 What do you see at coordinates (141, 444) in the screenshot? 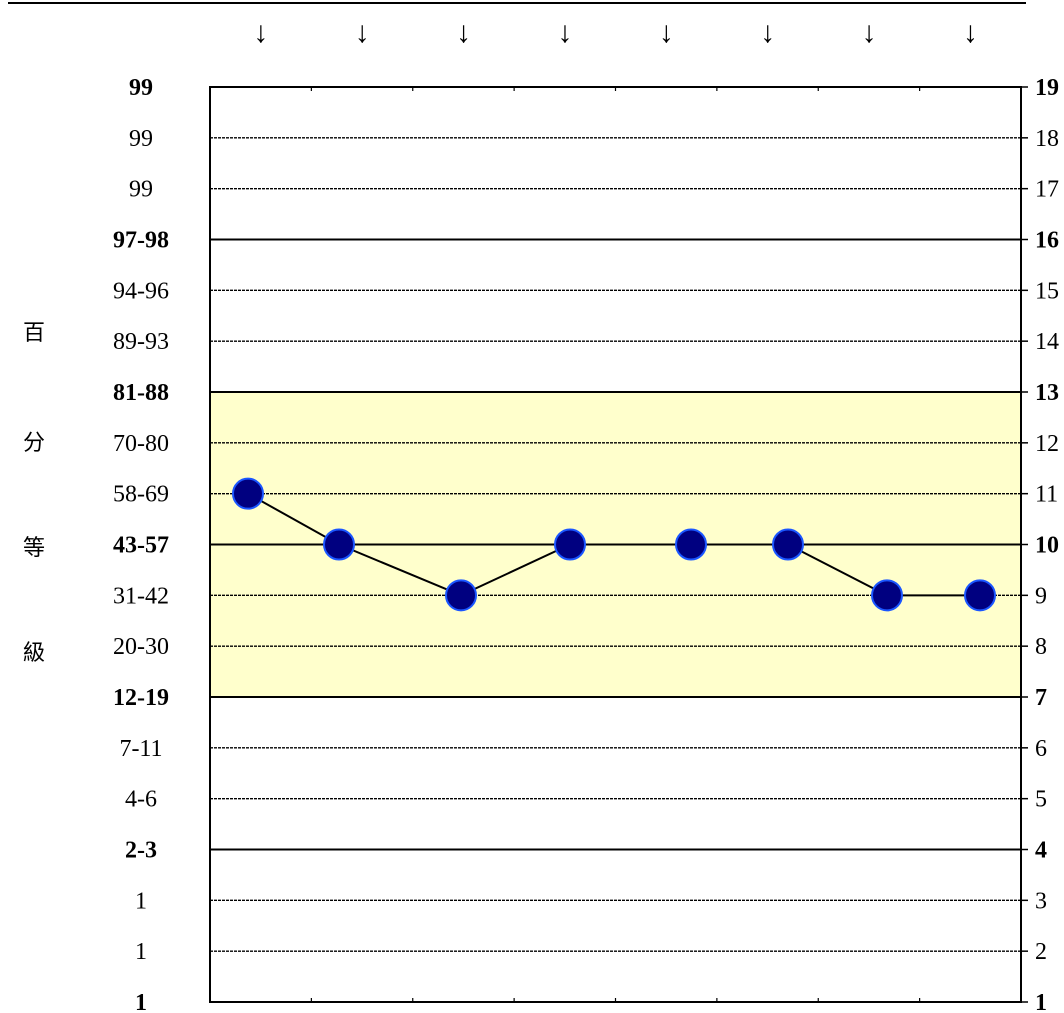
I see `left-axis-label: 70-80` at bounding box center [141, 444].